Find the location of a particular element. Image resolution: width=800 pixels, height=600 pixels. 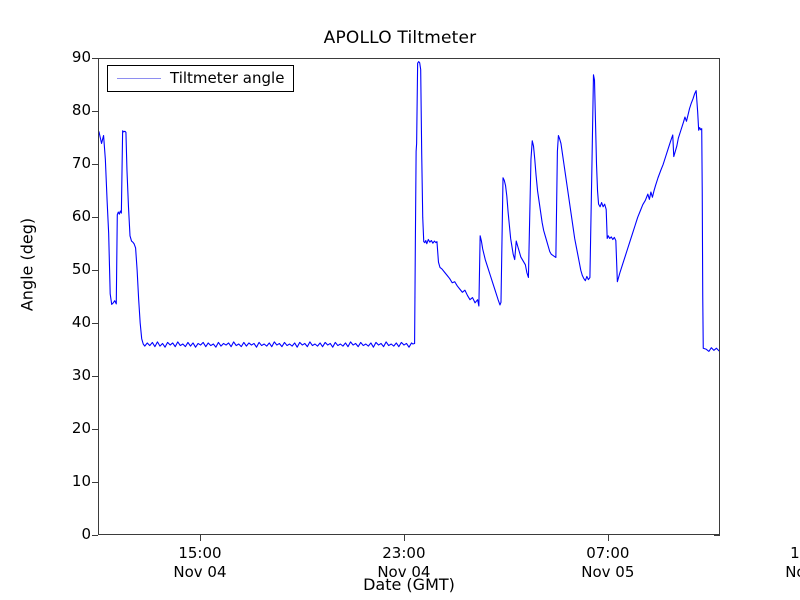

y-tick-label: 80 is located at coordinates (81, 110).